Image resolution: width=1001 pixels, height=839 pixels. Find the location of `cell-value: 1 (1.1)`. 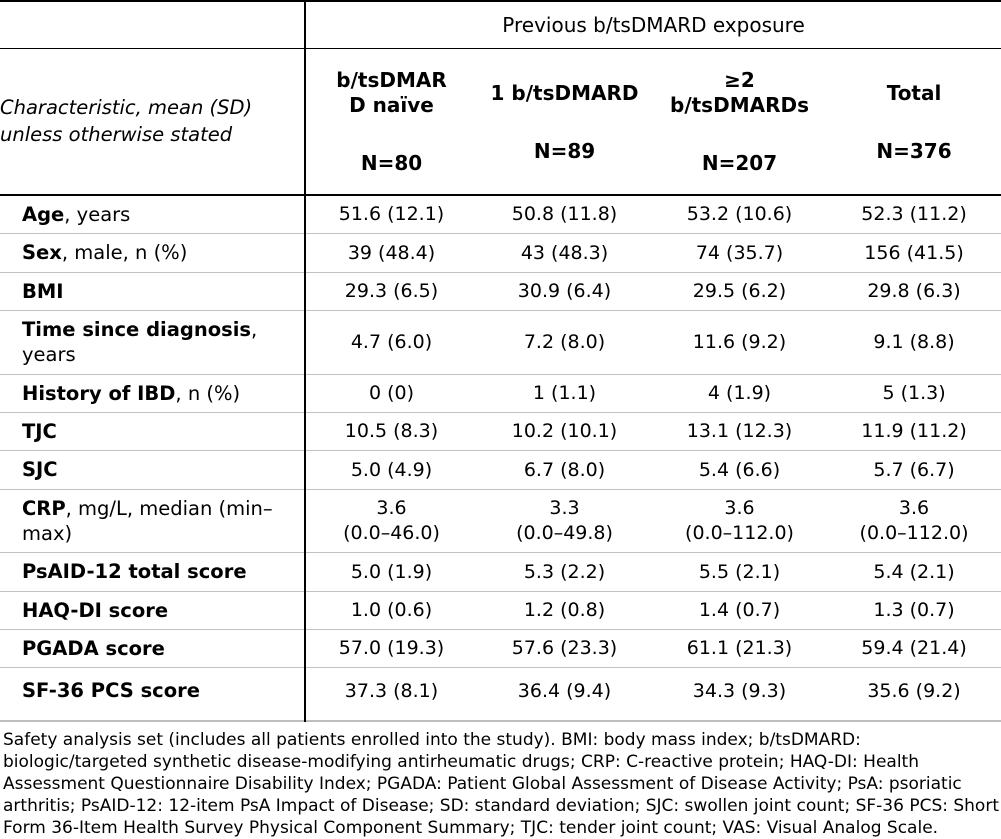

cell-value: 1 (1.1) is located at coordinates (564, 393).